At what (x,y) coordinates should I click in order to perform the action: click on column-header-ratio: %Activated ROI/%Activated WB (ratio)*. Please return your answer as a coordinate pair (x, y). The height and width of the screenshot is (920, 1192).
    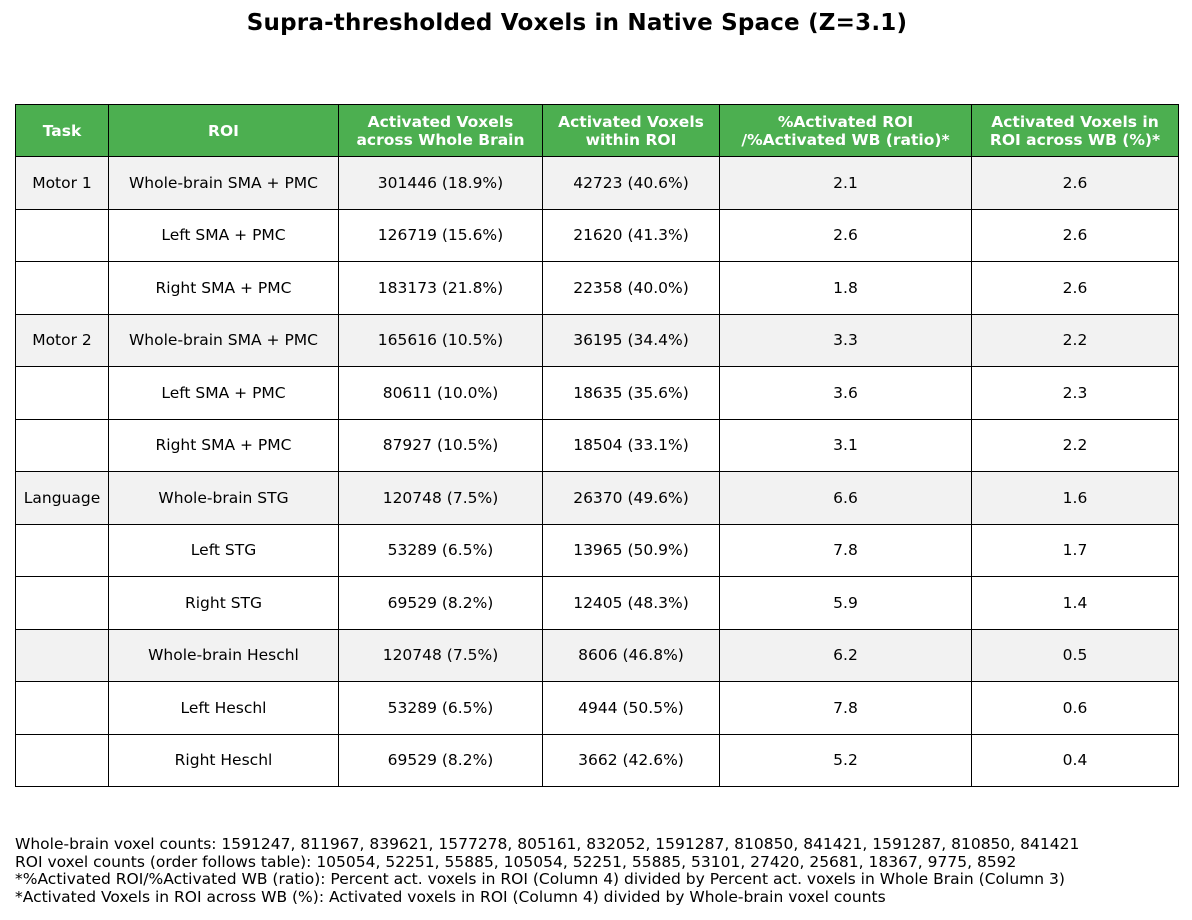
    Looking at the image, I should click on (845, 130).